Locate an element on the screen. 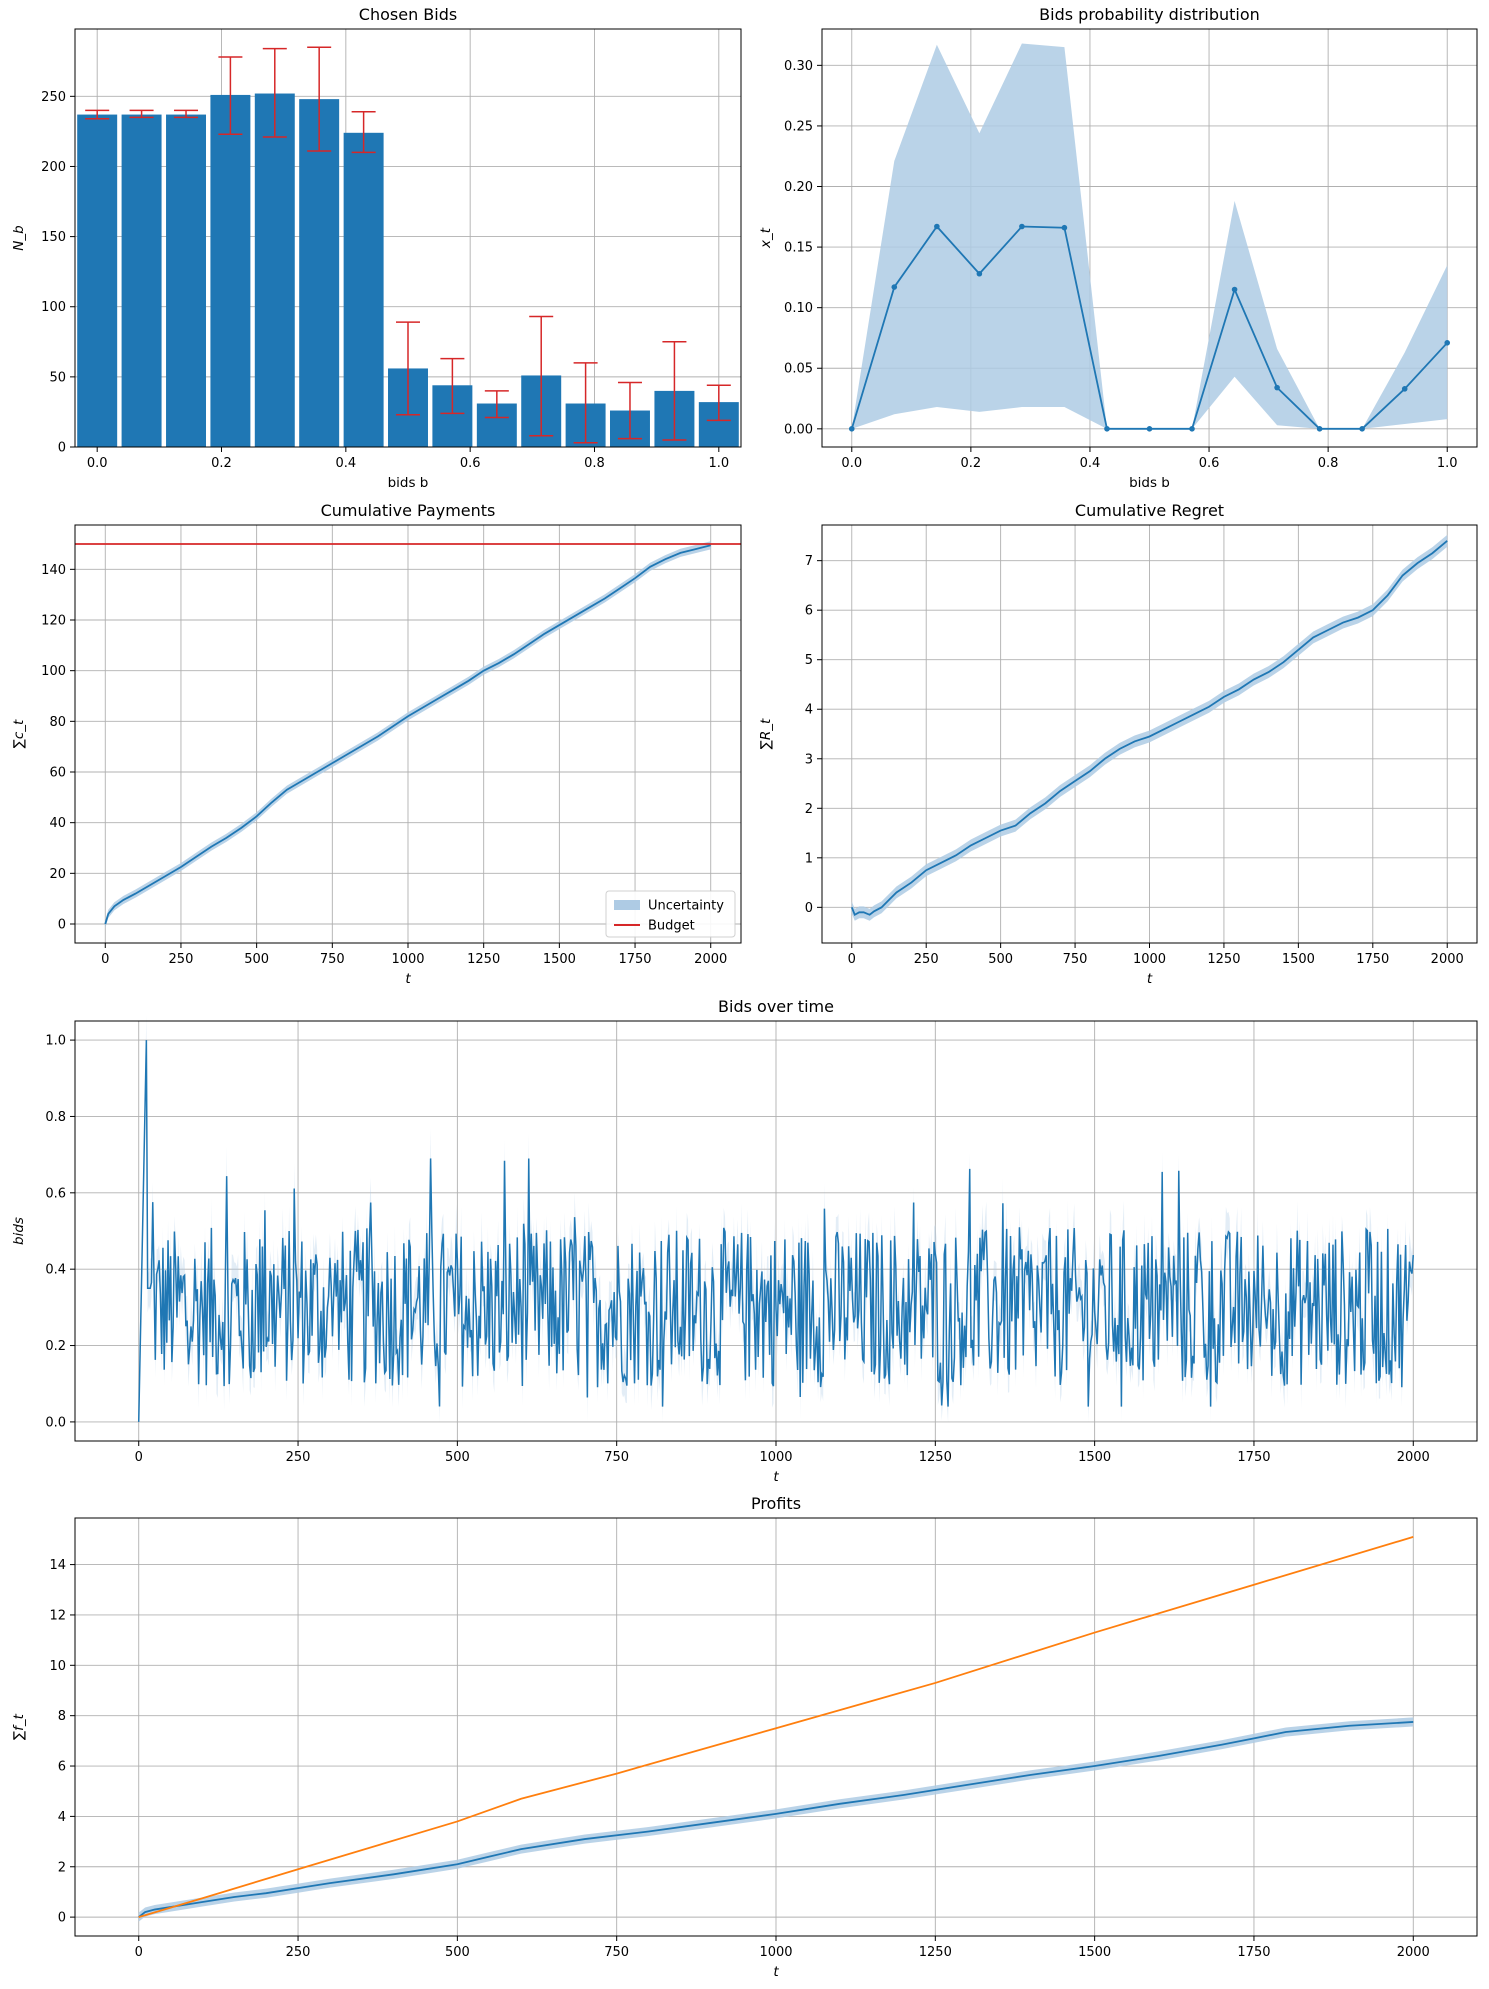  chosen-bids-xtick-label: 0.8 is located at coordinates (594, 463).